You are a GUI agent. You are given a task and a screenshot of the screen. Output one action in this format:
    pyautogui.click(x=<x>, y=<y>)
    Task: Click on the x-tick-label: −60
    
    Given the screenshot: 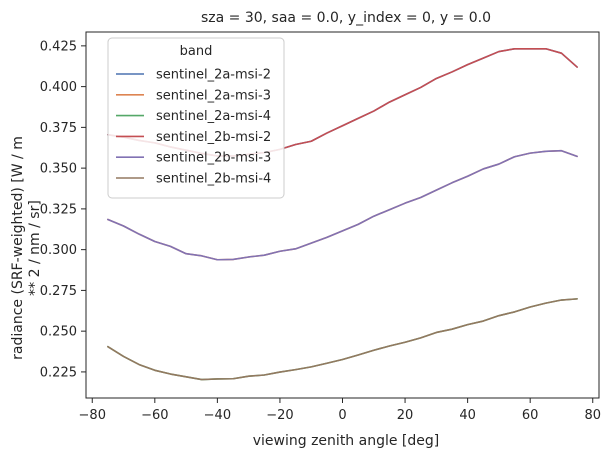 What is the action you would take?
    pyautogui.click(x=154, y=415)
    